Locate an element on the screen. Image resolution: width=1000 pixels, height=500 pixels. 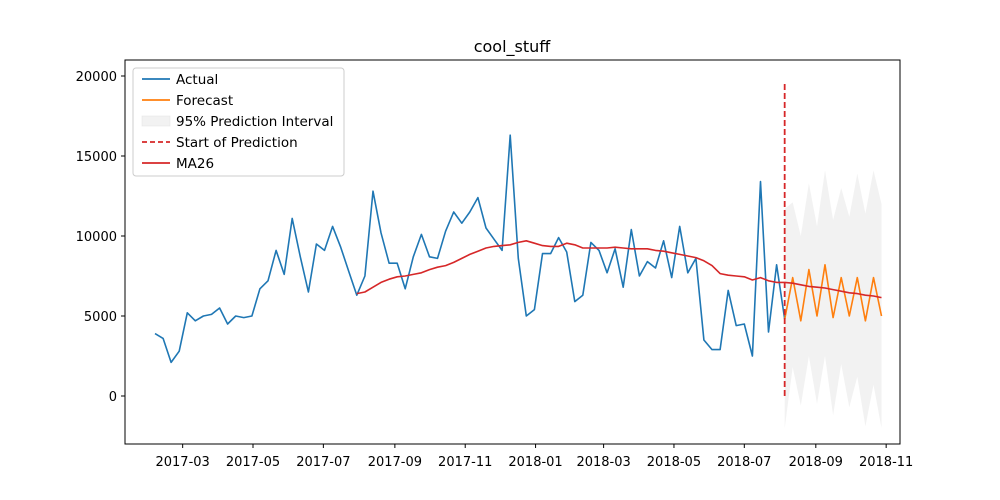
legend-label: MA26 is located at coordinates (195, 164).